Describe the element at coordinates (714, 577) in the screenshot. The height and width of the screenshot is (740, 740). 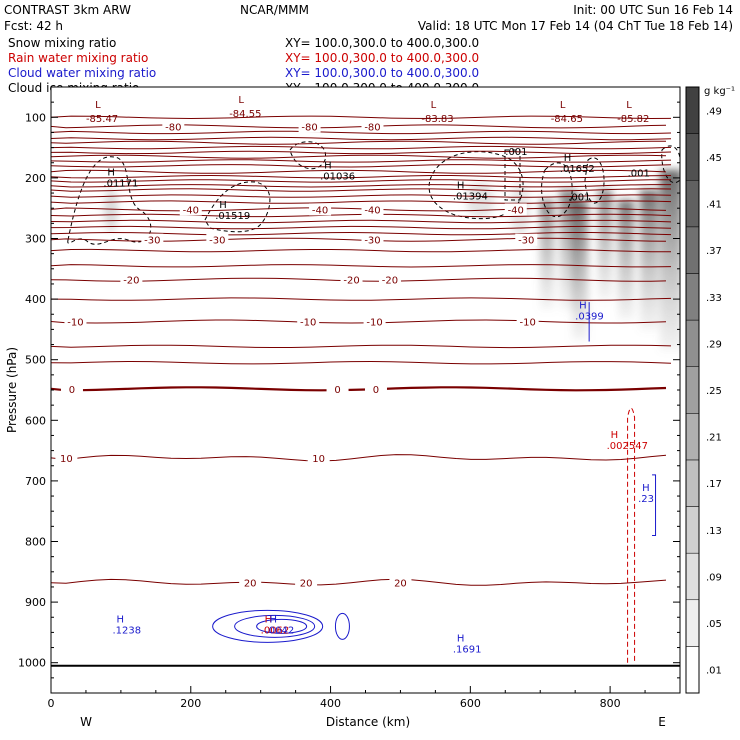
I see `colorbar-level-label: .09` at that location.